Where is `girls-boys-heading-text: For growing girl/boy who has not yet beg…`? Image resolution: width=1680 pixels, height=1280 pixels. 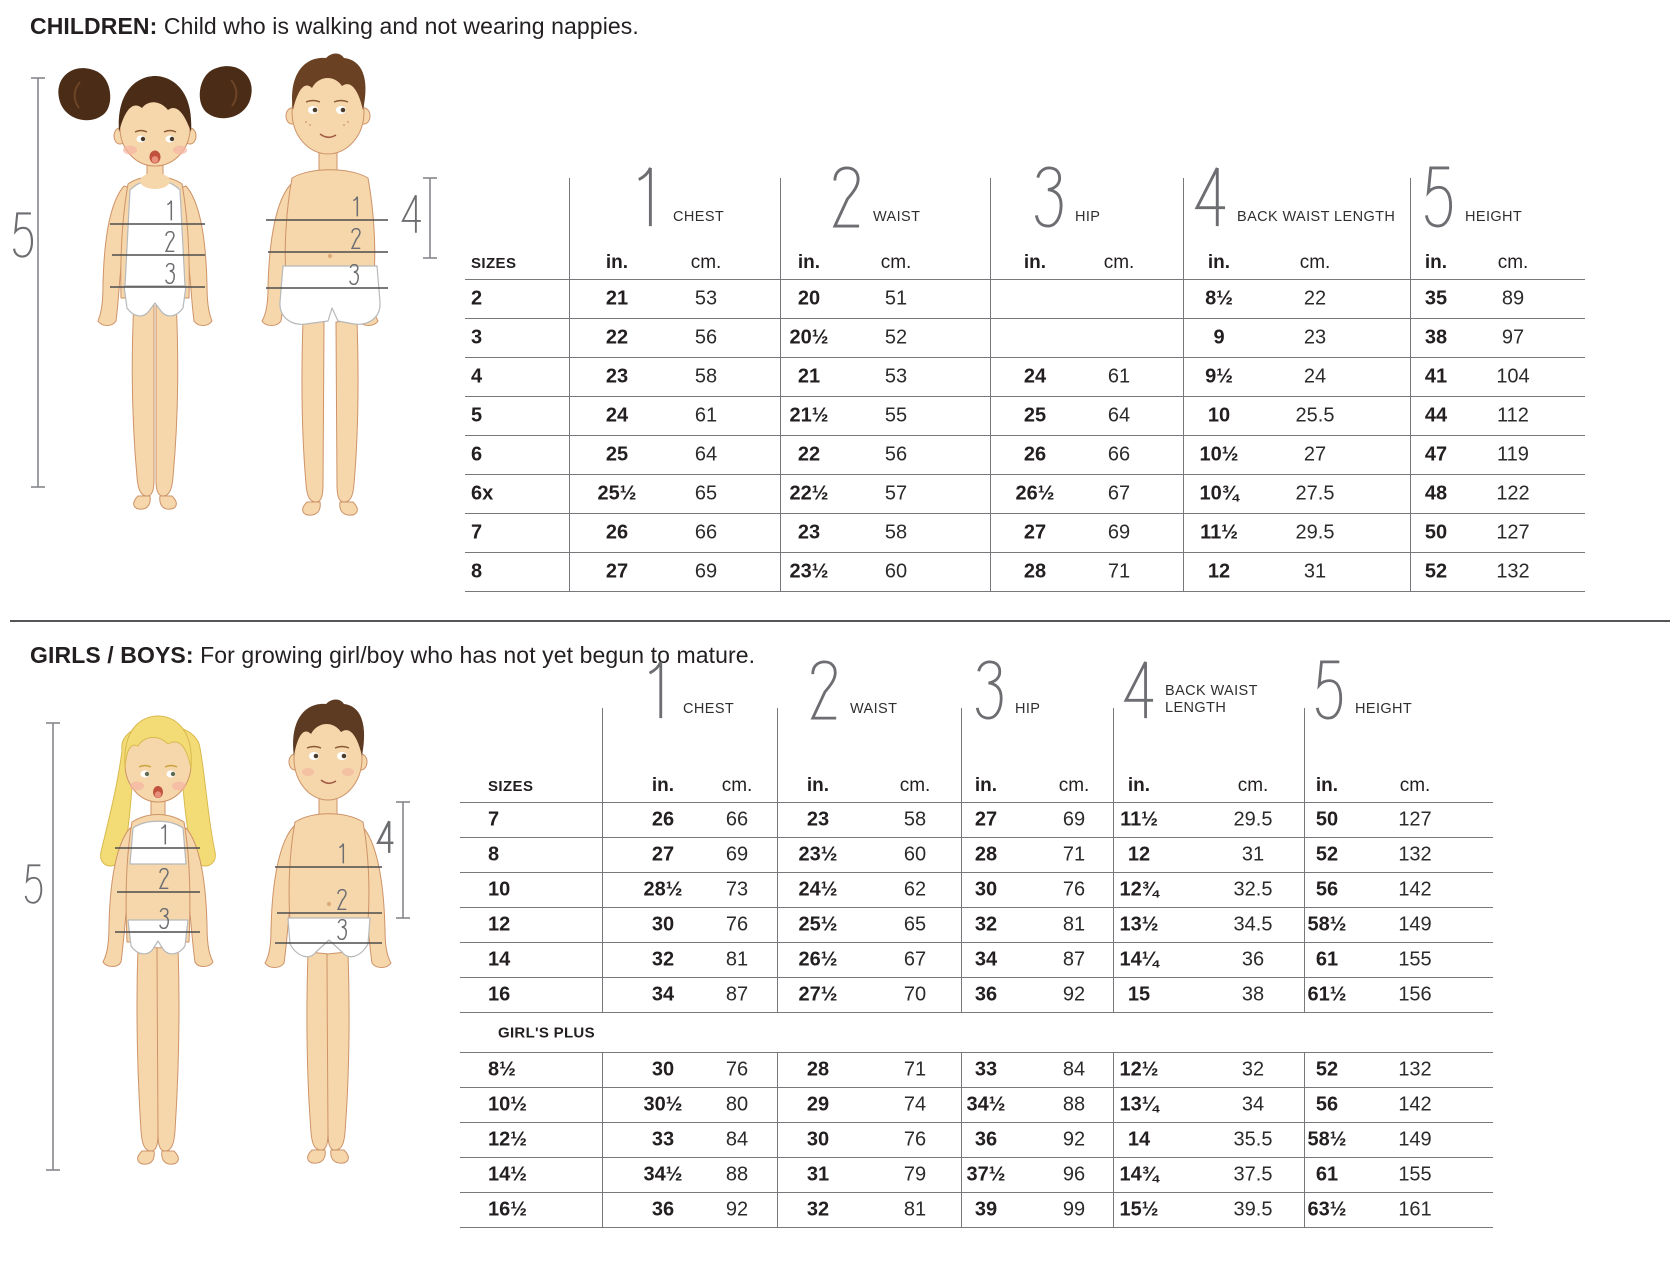
girls-boys-heading-text: For growing girl/boy who has not yet beg… is located at coordinates (478, 655).